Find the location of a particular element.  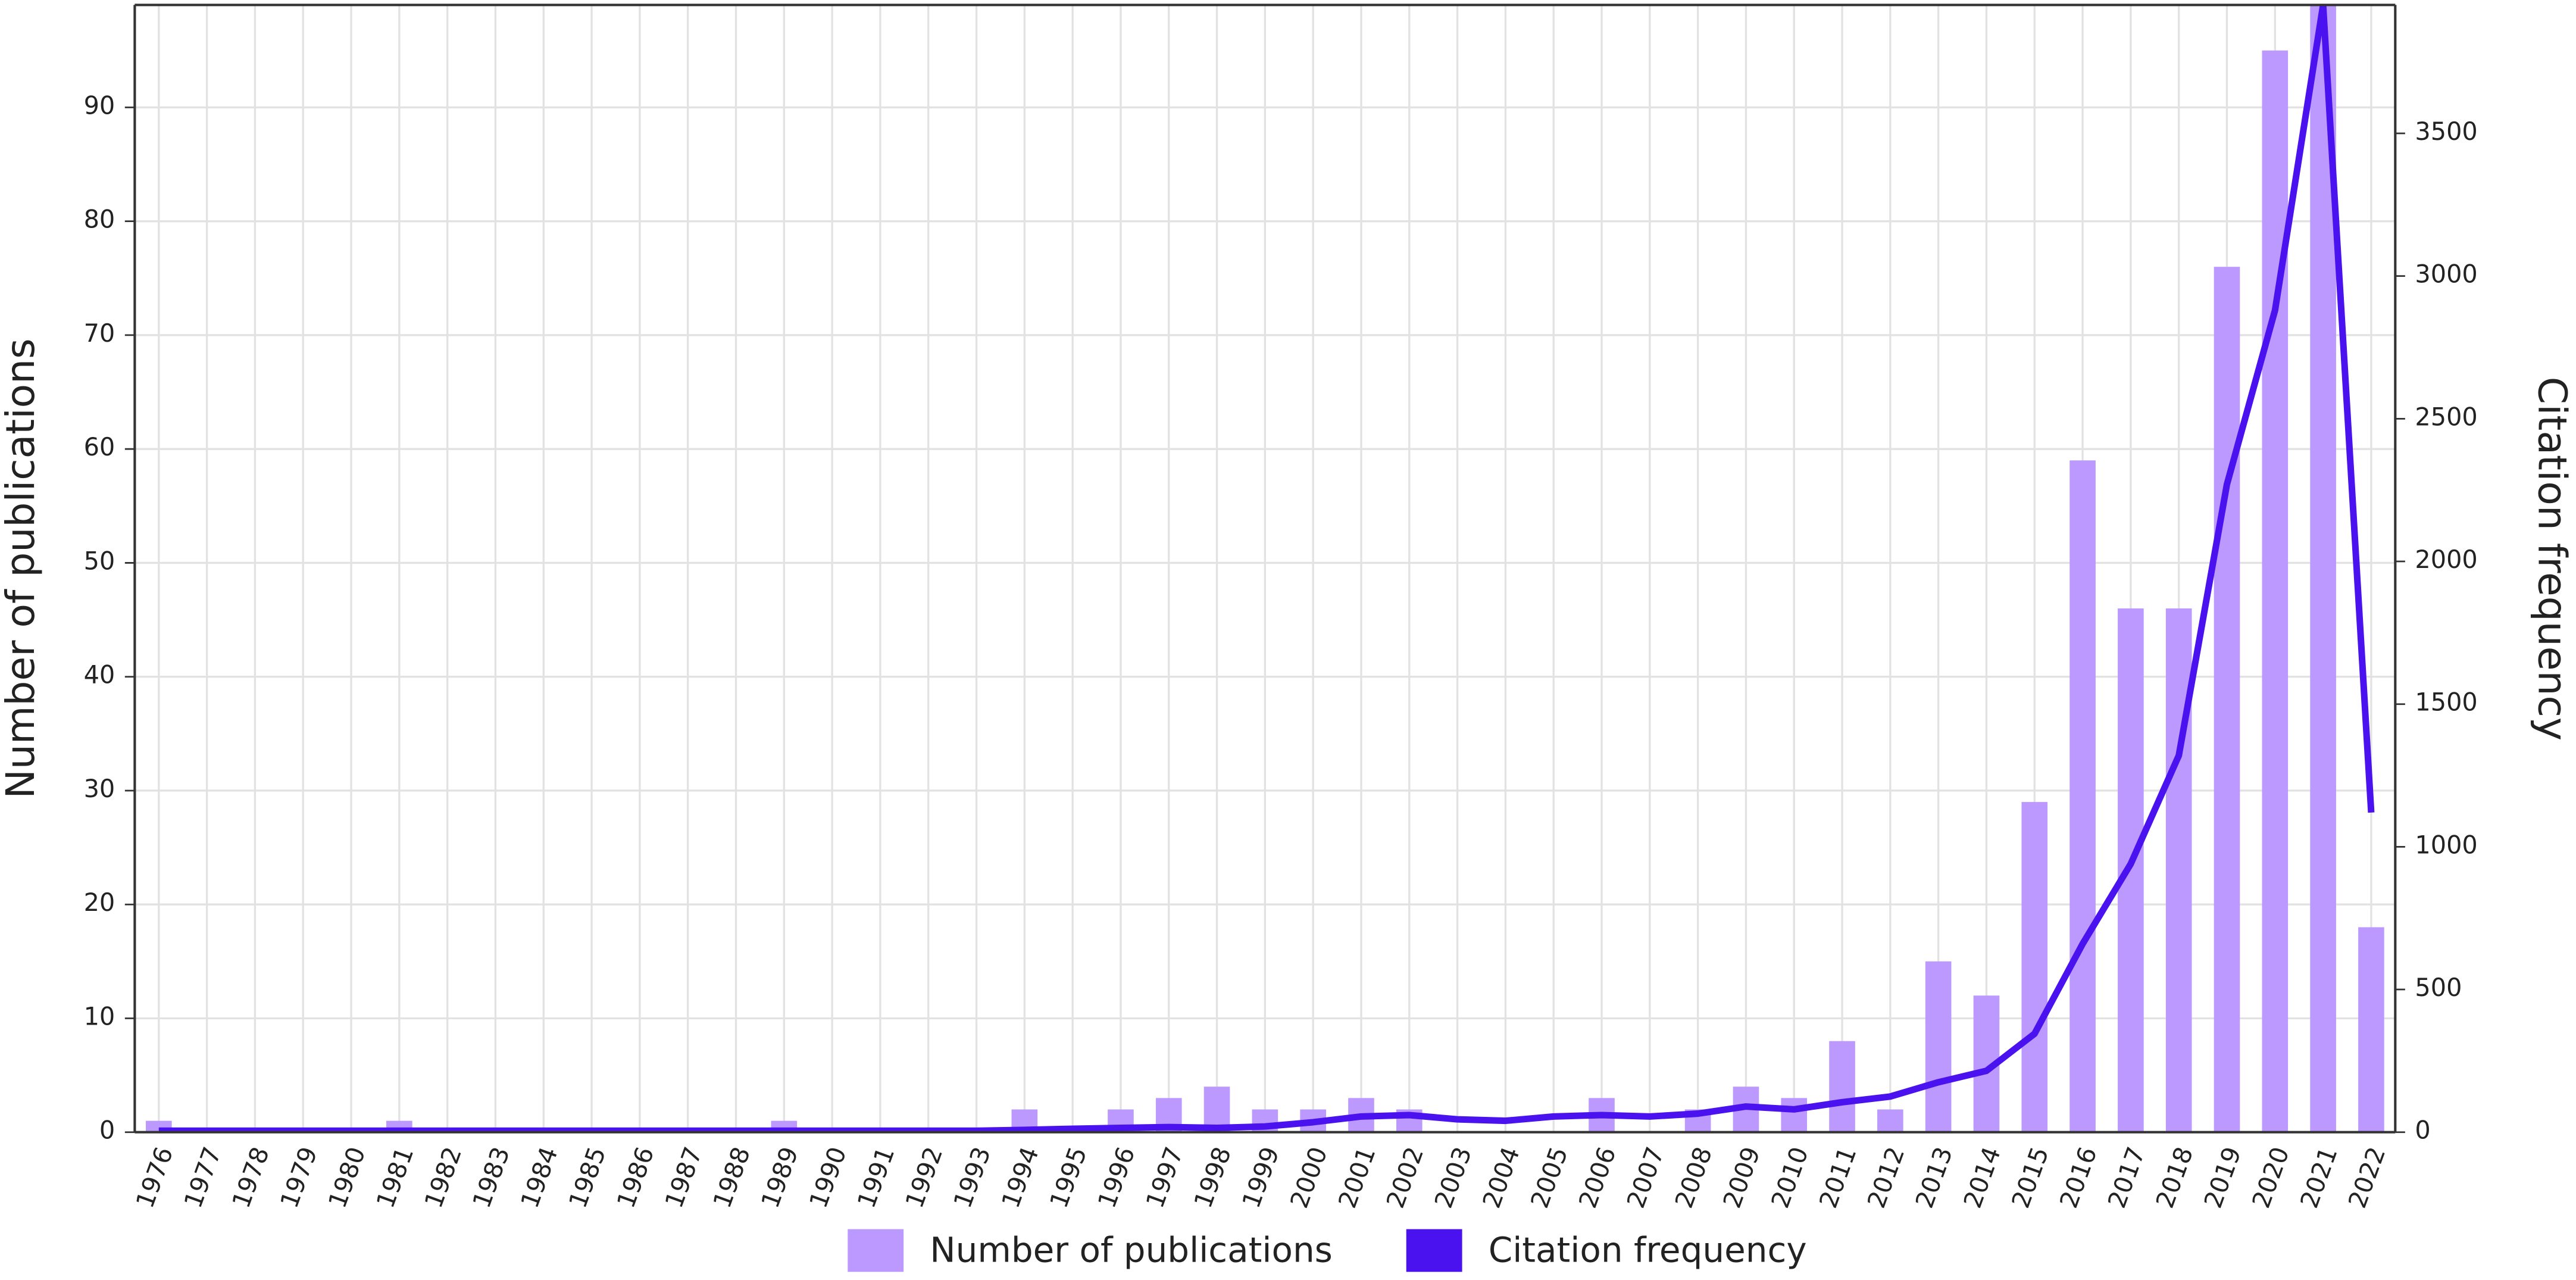

y-axis-title: Number of publications is located at coordinates (21, 568).